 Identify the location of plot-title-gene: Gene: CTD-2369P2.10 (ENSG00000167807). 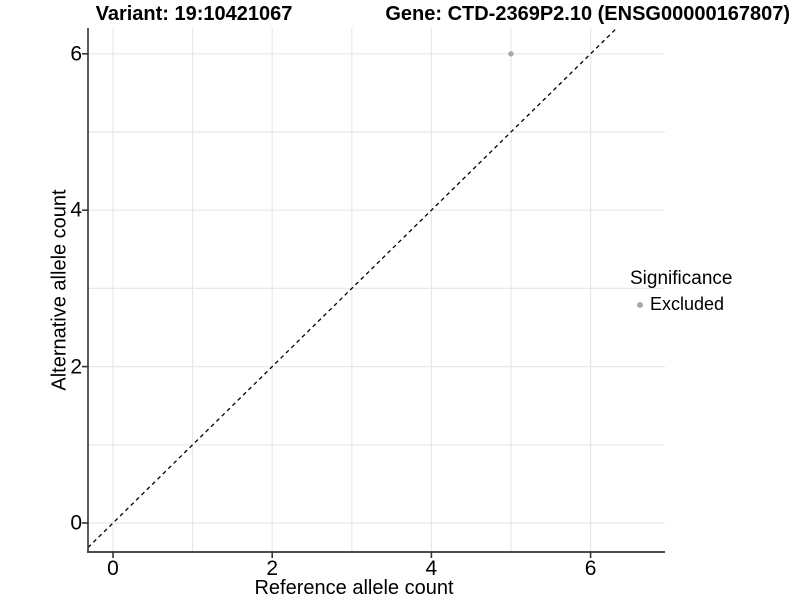
(587, 14).